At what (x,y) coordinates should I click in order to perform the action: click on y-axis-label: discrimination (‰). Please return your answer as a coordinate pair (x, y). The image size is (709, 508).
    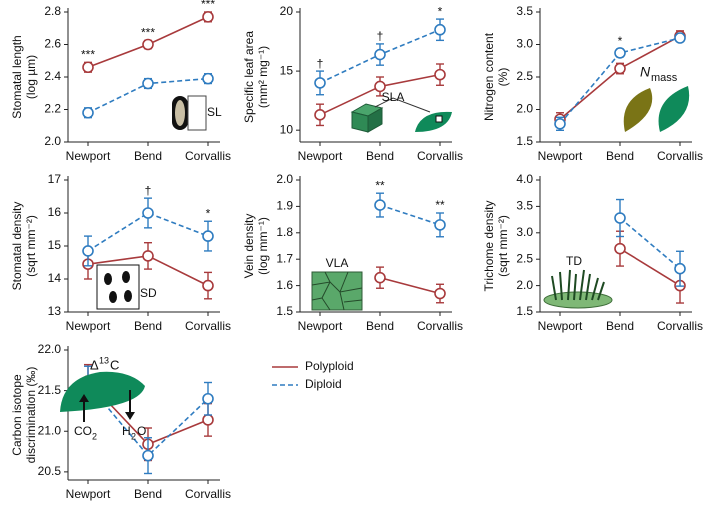
    Looking at the image, I should click on (31, 415).